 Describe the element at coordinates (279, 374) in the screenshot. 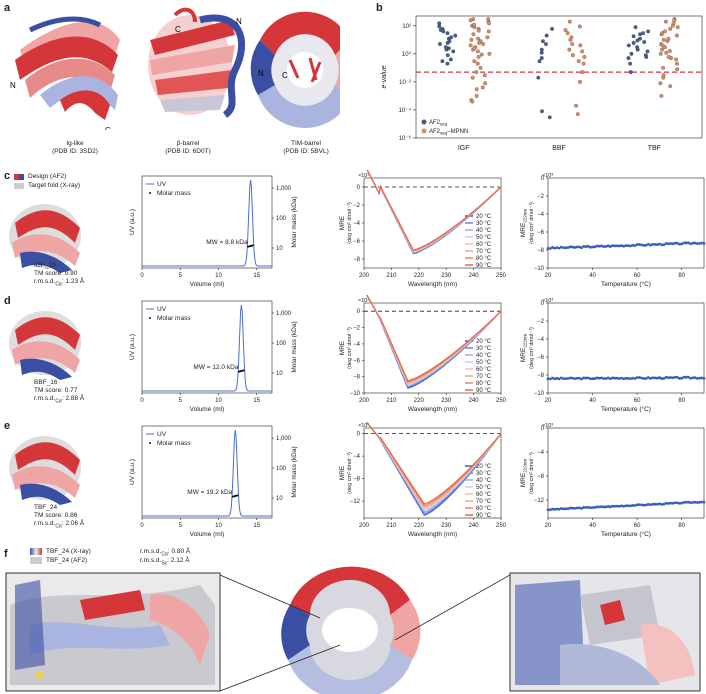

I see `right-tick-label: 10` at that location.